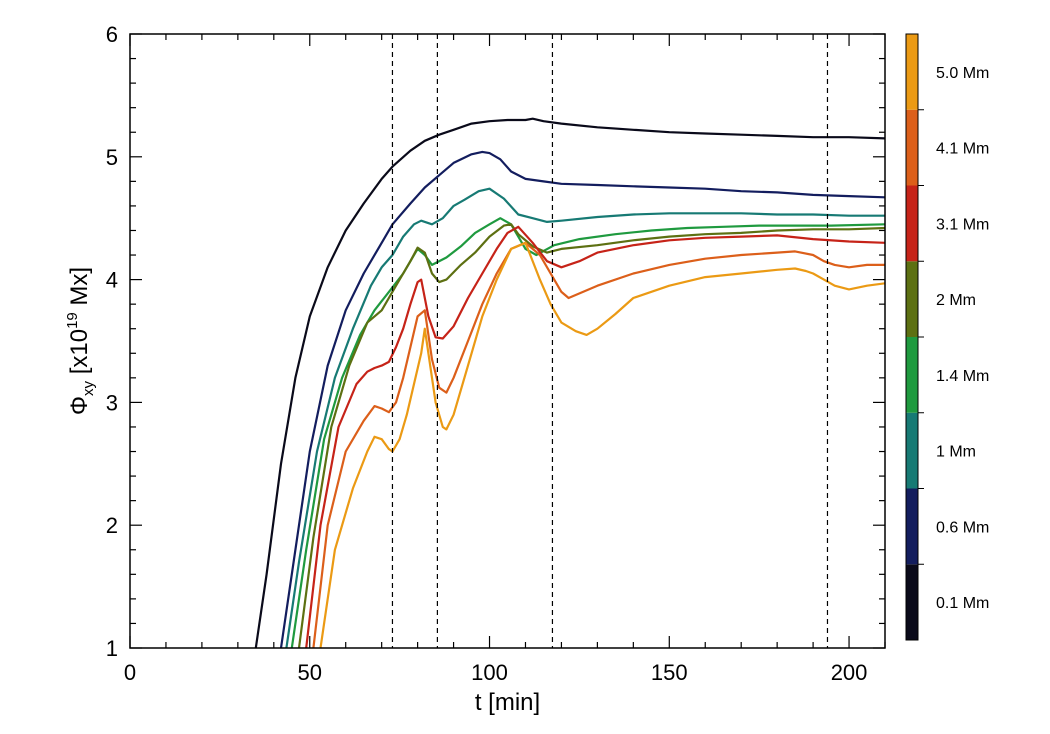  Describe the element at coordinates (956, 452) in the screenshot. I see `colorbar-label-3: 1 Mm` at that location.